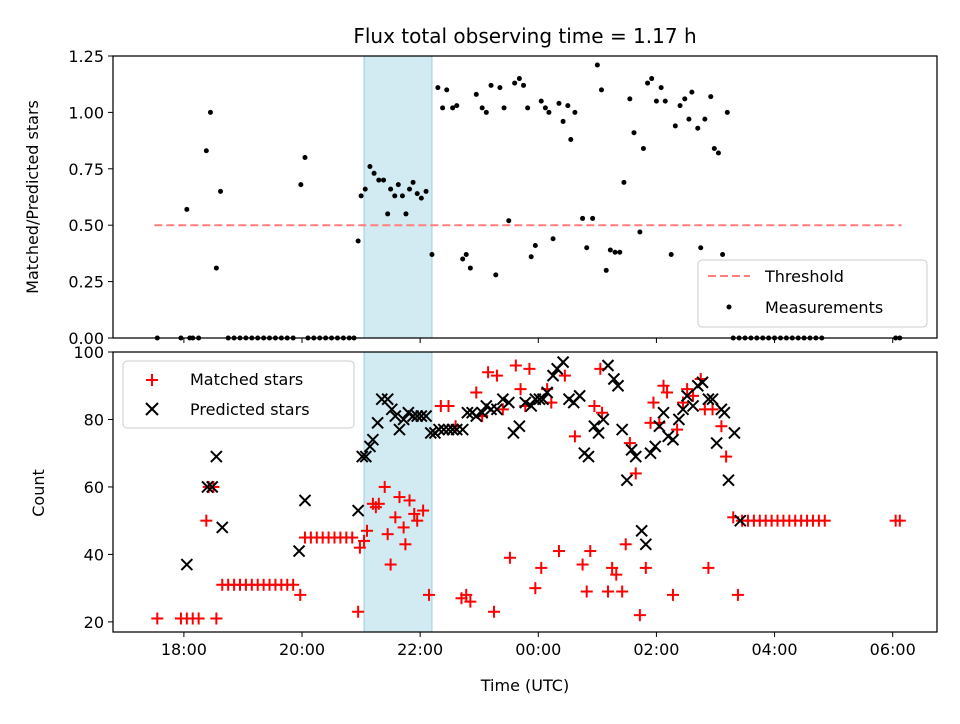  I want to click on legend-predicted-swatch, so click(152, 409).